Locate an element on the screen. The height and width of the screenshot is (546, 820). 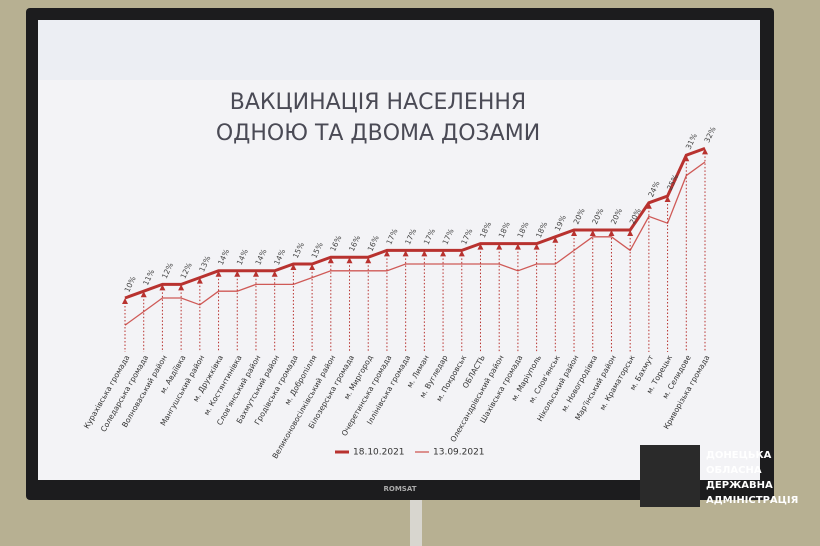
chart-title: ВАКЦИНАЦІЯ НАСЕЛЕННЯ is located at coordinates (378, 102).